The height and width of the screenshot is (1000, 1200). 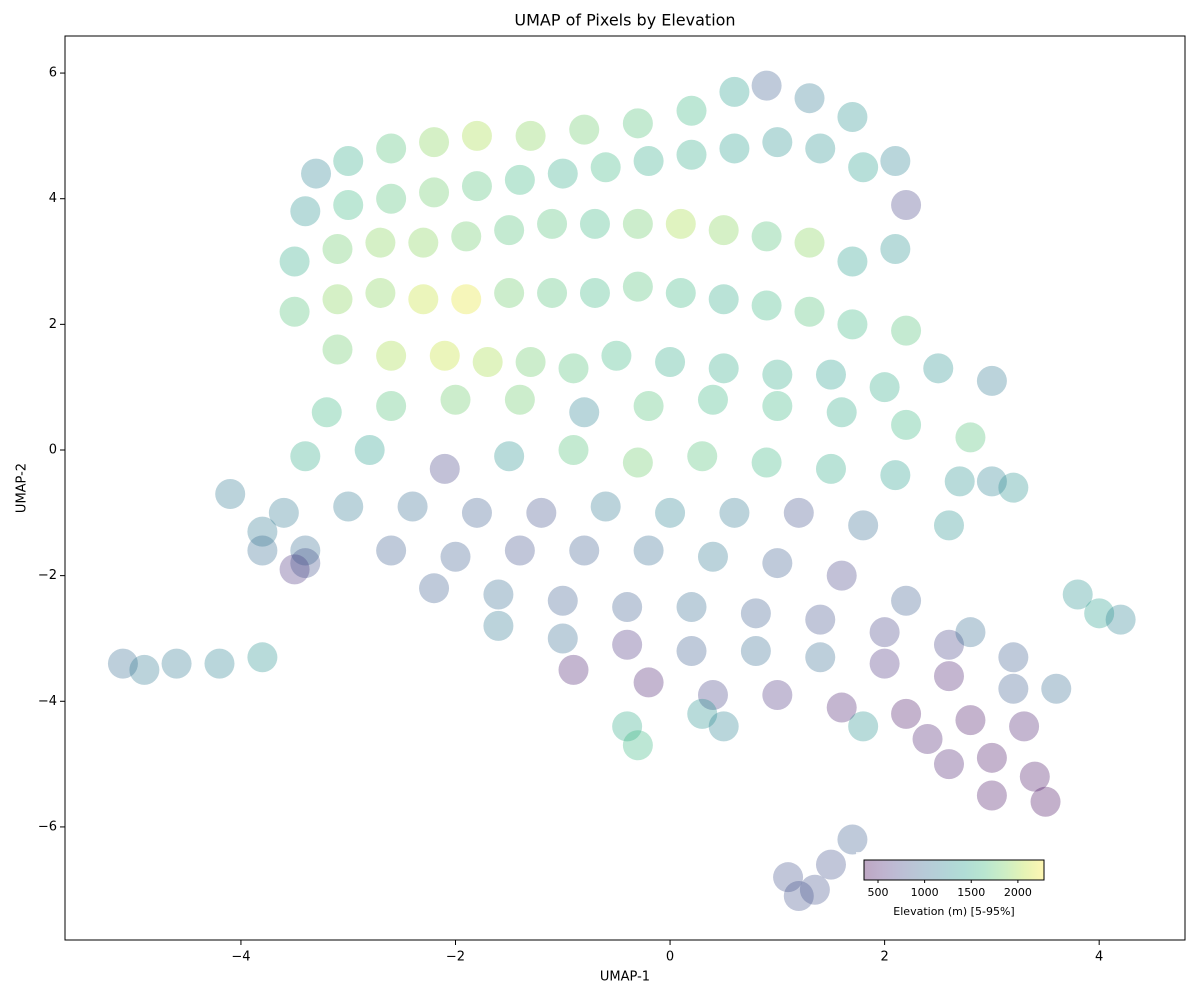 What do you see at coordinates (1018, 892) in the screenshot?
I see `colorbar-tick-label: 2000` at bounding box center [1018, 892].